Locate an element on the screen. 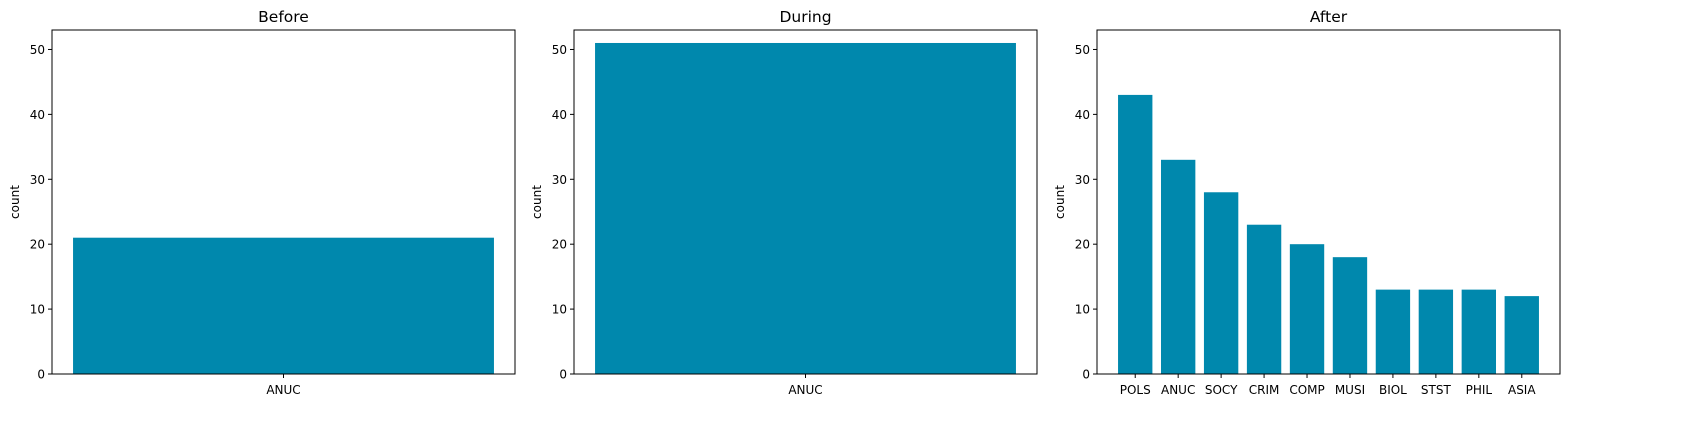 This screenshot has width=1686, height=435. x-tick-label: COMP is located at coordinates (1306, 390).